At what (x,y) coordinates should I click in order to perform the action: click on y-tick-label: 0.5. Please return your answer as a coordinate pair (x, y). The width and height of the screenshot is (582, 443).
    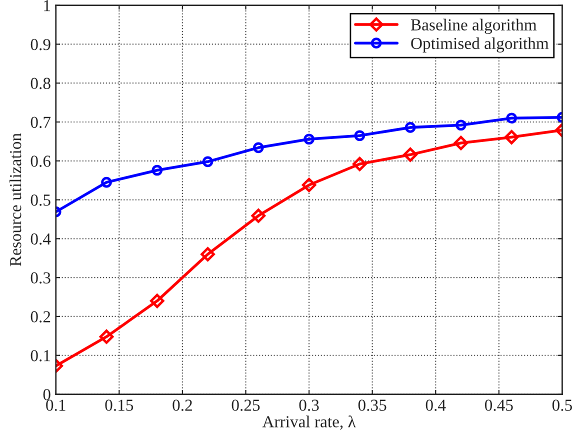
    Looking at the image, I should click on (40, 200).